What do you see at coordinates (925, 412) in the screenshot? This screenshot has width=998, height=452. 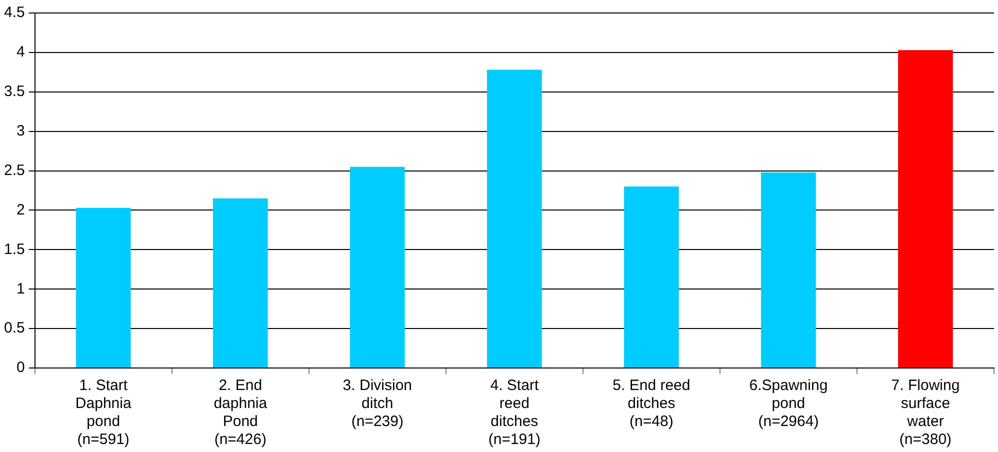 I see `x-tick-label: 7. Flowing surface water (n=380)` at bounding box center [925, 412].